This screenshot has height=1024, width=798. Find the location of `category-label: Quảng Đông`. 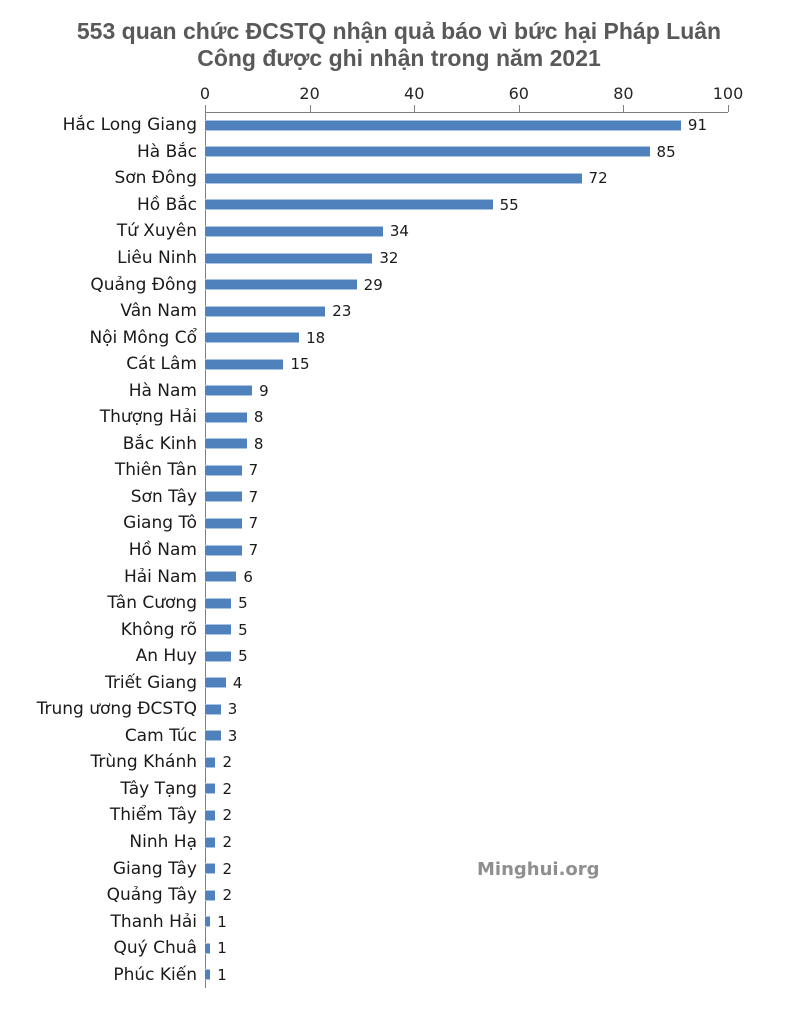

category-label: Quảng Đông is located at coordinates (143, 284).